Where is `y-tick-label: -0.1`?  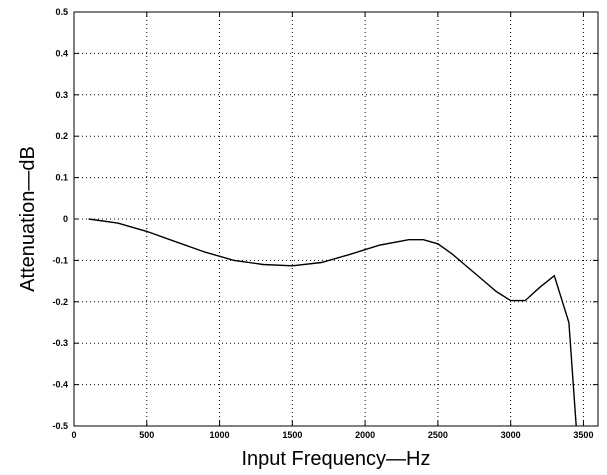
y-tick-label: -0.1 is located at coordinates (60, 260).